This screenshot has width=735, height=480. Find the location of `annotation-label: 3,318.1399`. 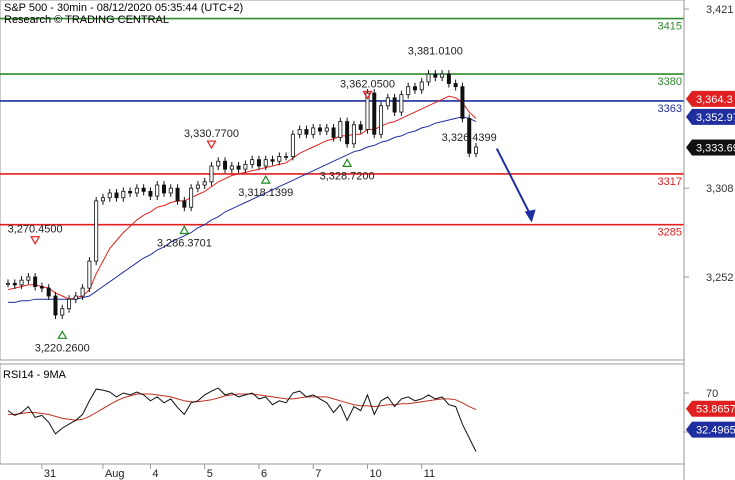

annotation-label: 3,318.1399 is located at coordinates (265, 193).